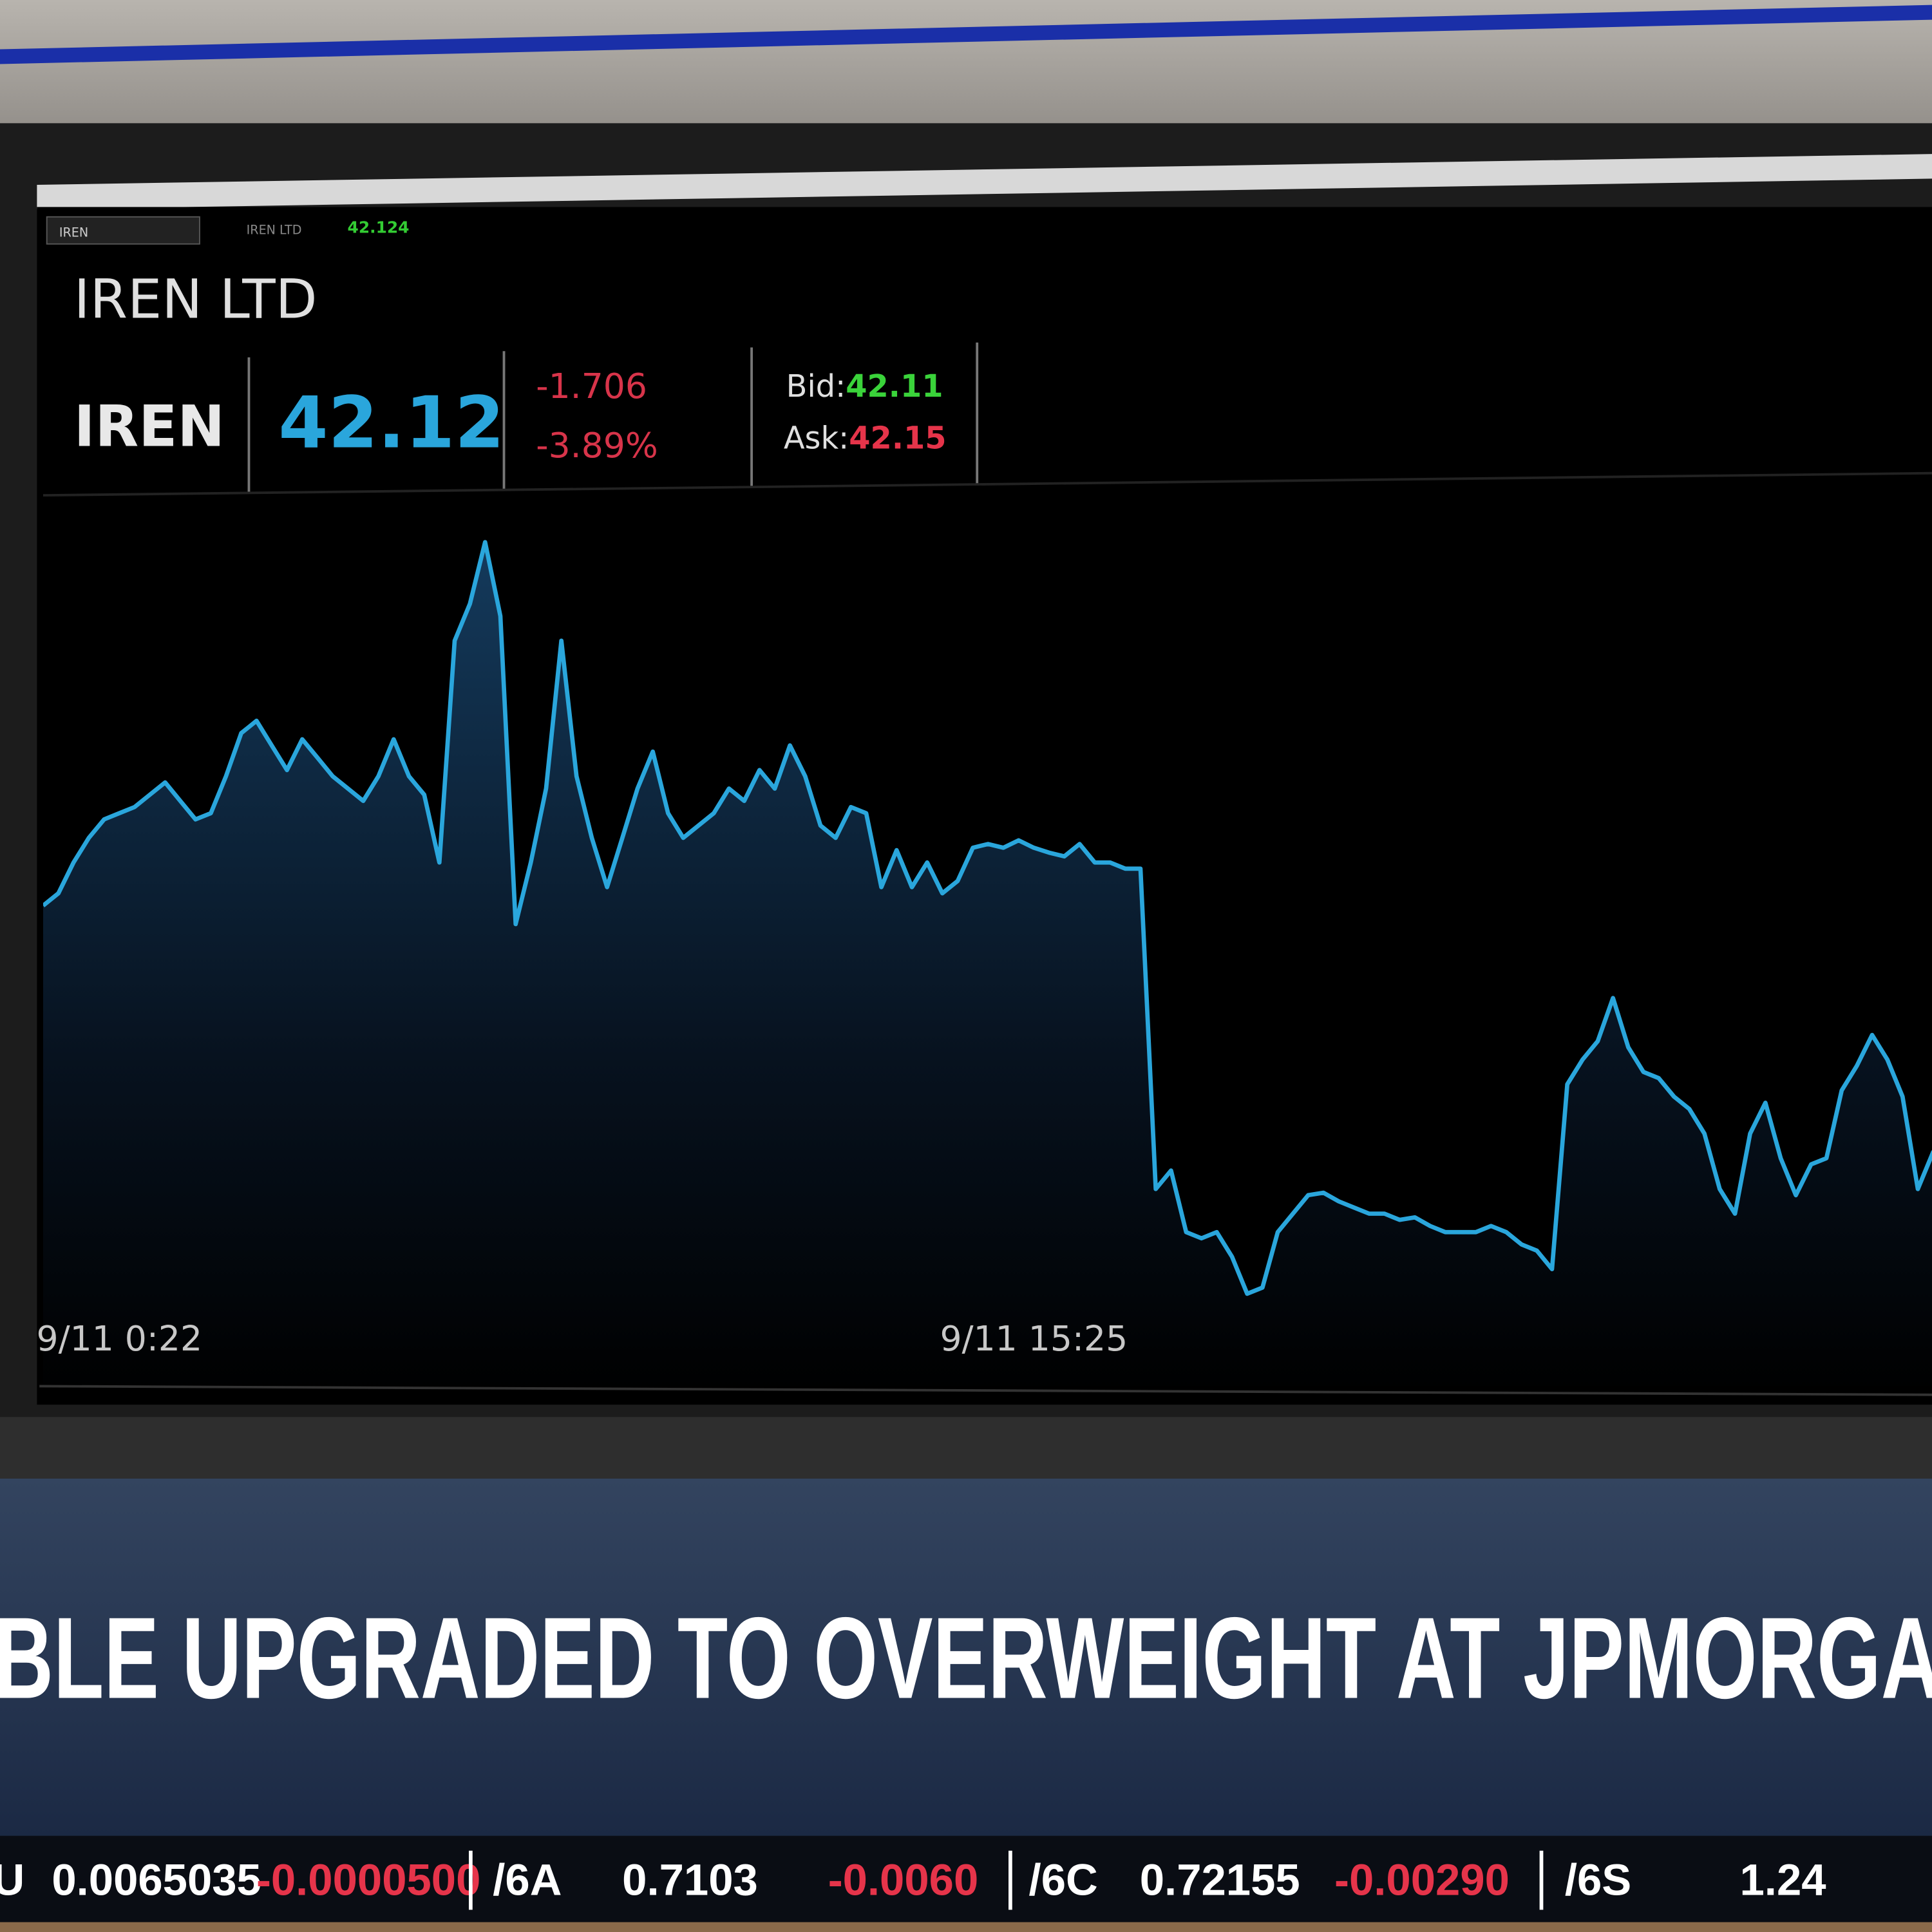 The width and height of the screenshot is (1932, 1932). Describe the element at coordinates (274, 231) in the screenshot. I see `toolbar-name: IREN LTD` at that location.